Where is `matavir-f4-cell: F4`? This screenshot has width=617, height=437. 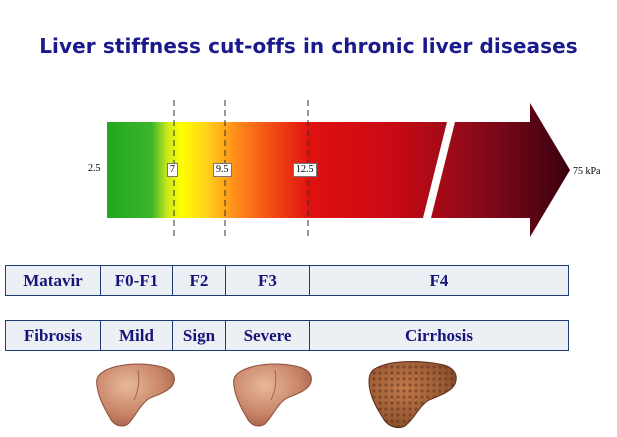 matavir-f4-cell: F4 is located at coordinates (439, 280).